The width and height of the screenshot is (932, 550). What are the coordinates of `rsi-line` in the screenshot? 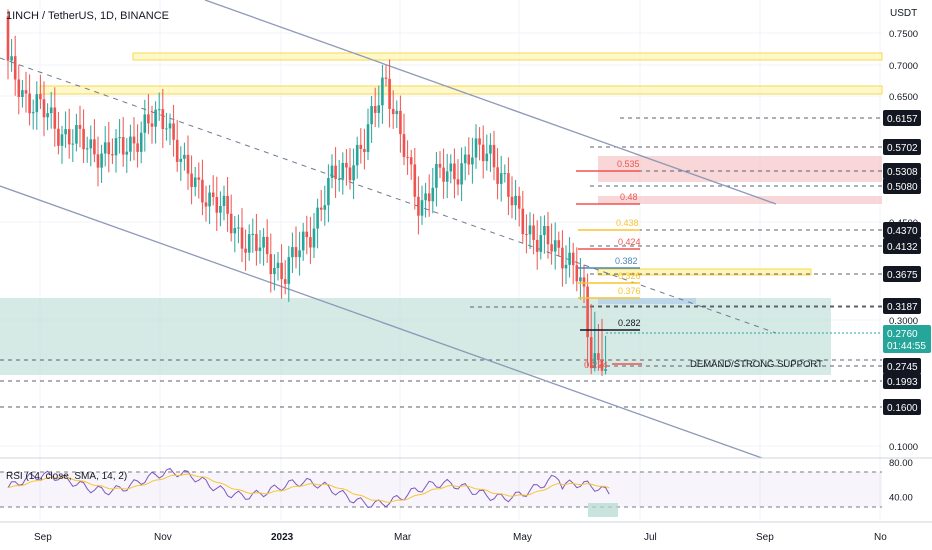 It's located at (308, 488).